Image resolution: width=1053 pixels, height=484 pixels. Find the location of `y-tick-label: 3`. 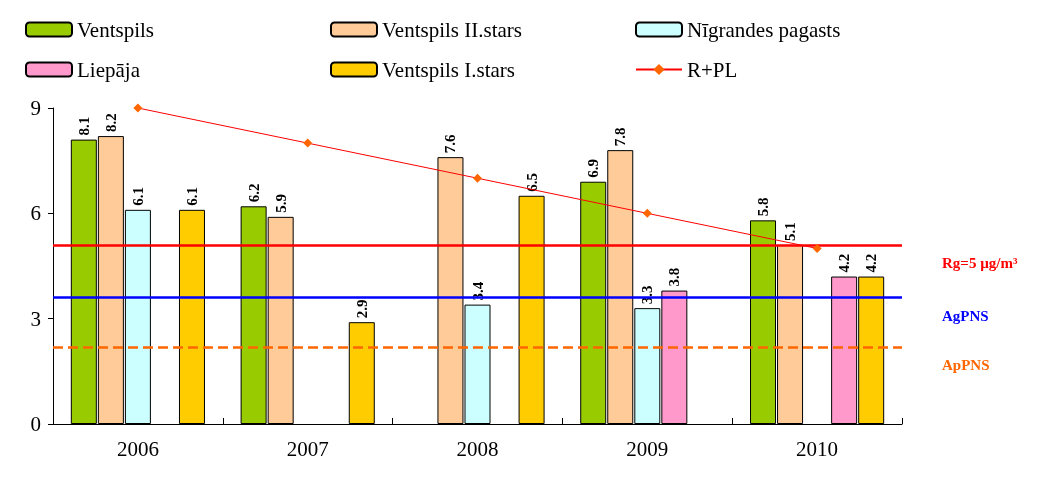

y-tick-label: 3 is located at coordinates (35, 318).